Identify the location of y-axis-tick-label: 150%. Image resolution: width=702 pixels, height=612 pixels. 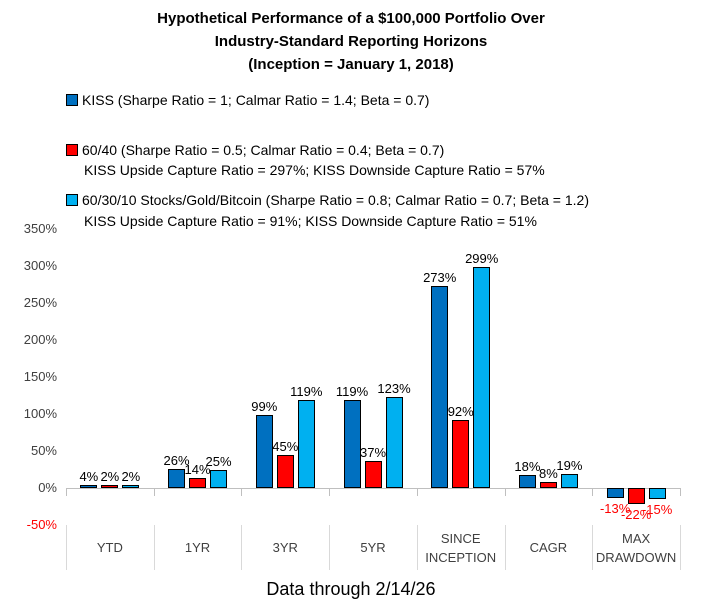
(40, 376).